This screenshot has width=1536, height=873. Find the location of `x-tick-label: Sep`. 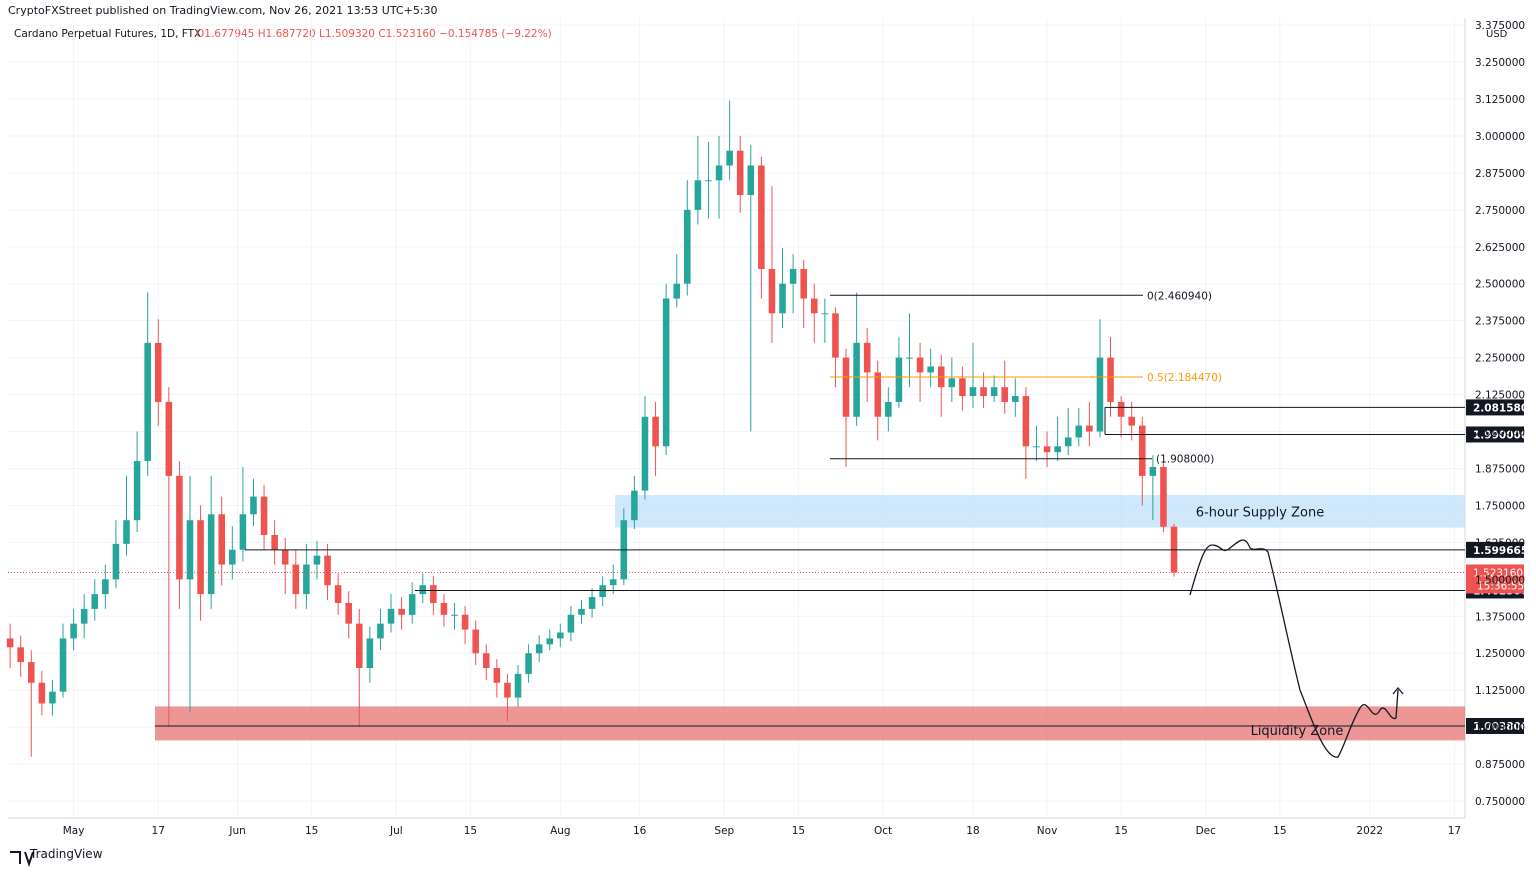

x-tick-label: Sep is located at coordinates (724, 831).